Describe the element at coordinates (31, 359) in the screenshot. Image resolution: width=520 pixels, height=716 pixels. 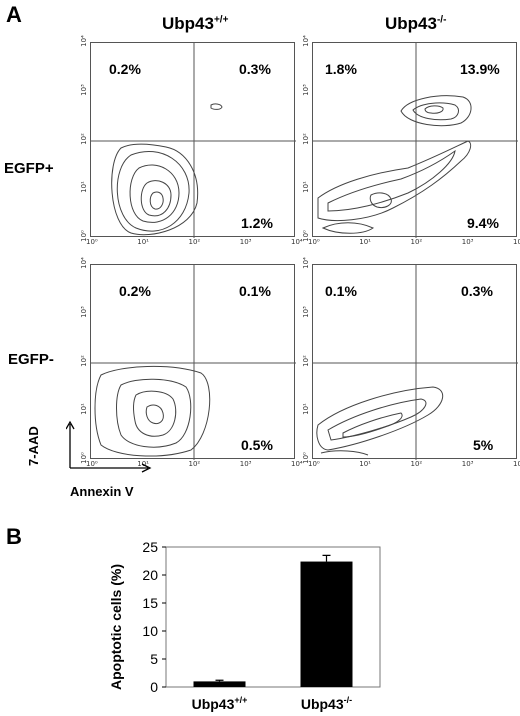
I see `row-header-egfp-negative: EGFP-` at that location.